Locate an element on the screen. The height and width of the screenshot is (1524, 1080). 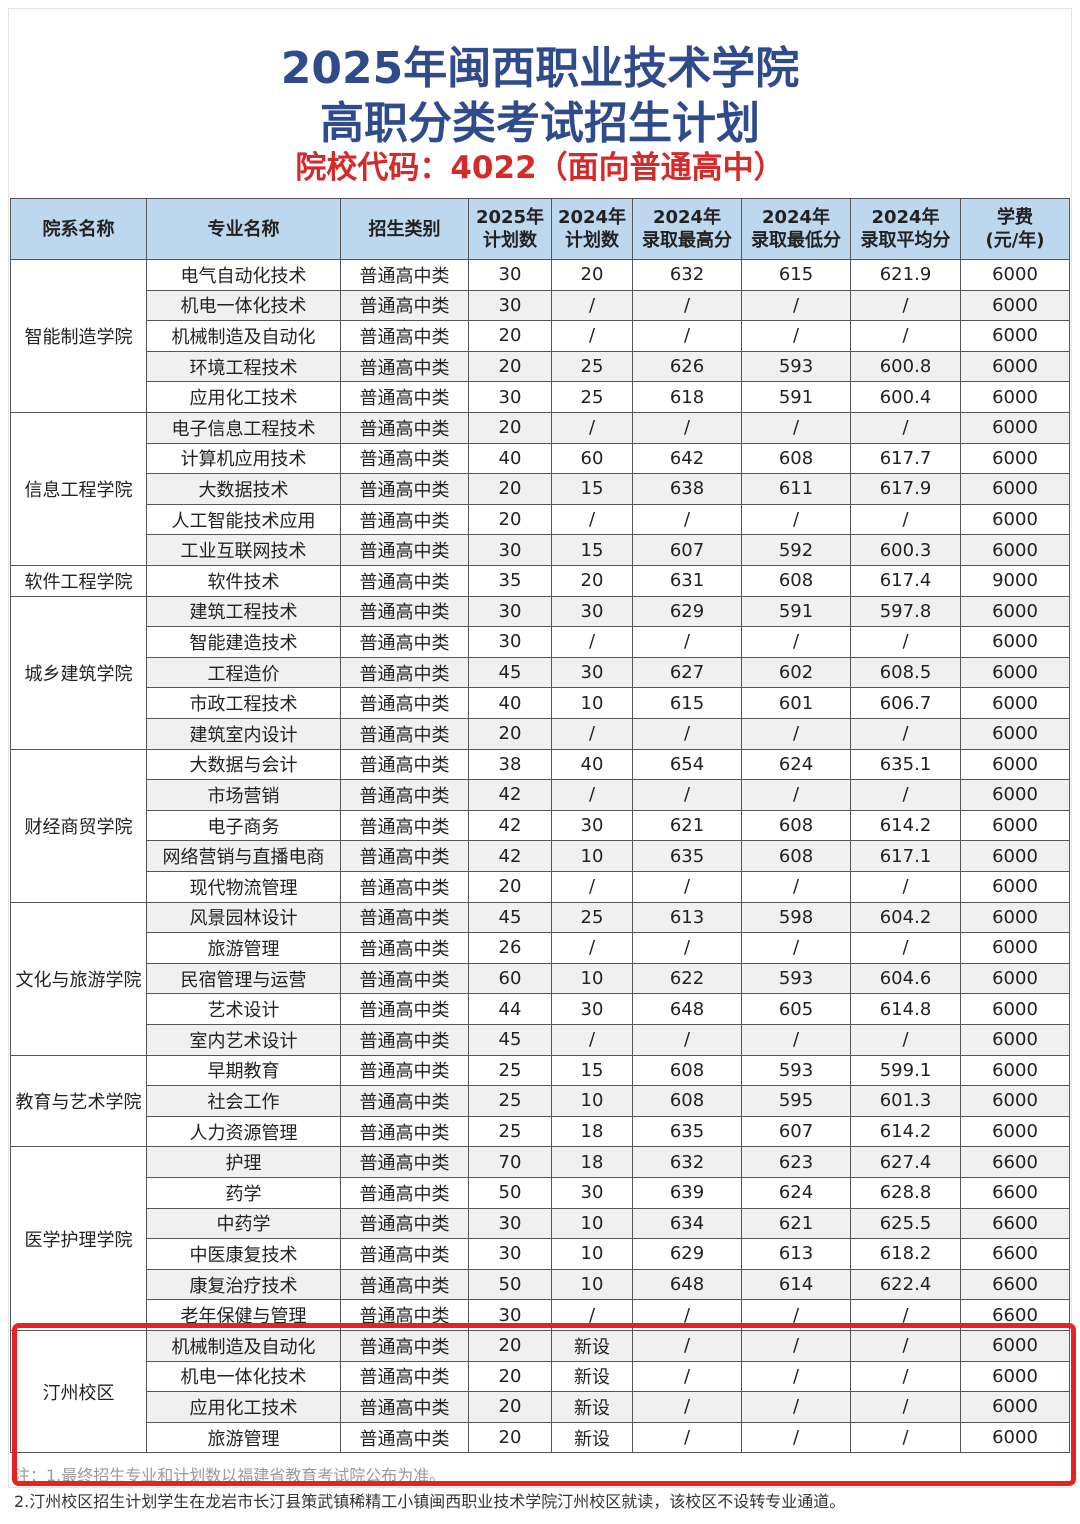
table-cell: 环境工程技术 is located at coordinates (244, 367).